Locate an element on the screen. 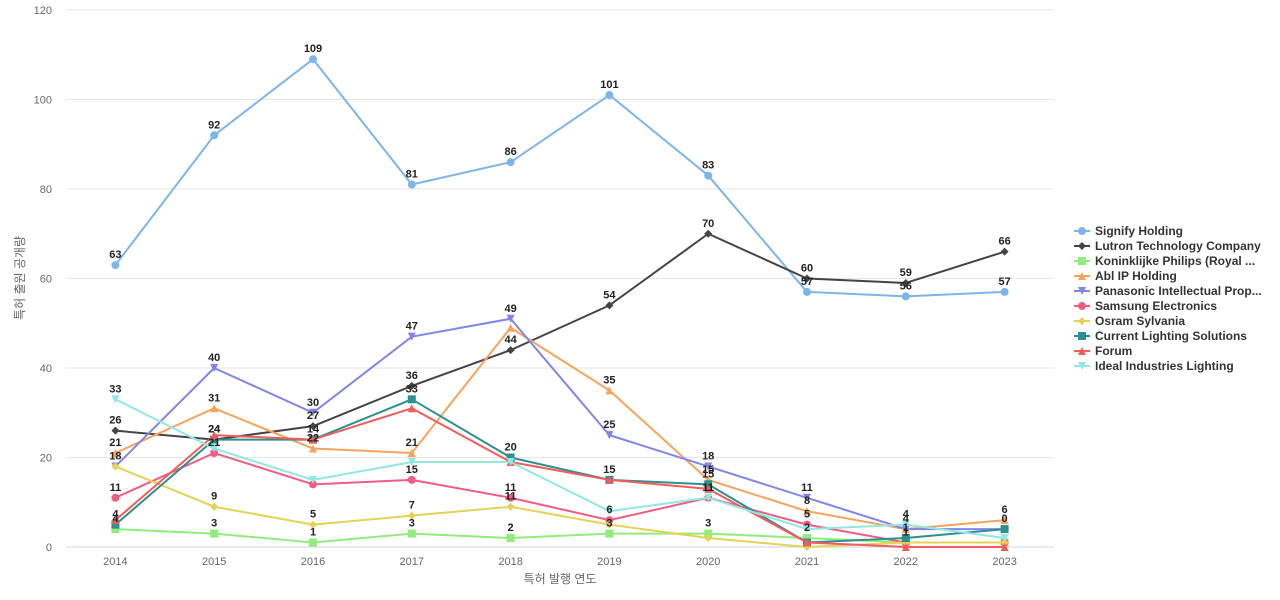  legend-item-ideal-industries-lighting: Ideal Industries Lighting is located at coordinates (1154, 366).